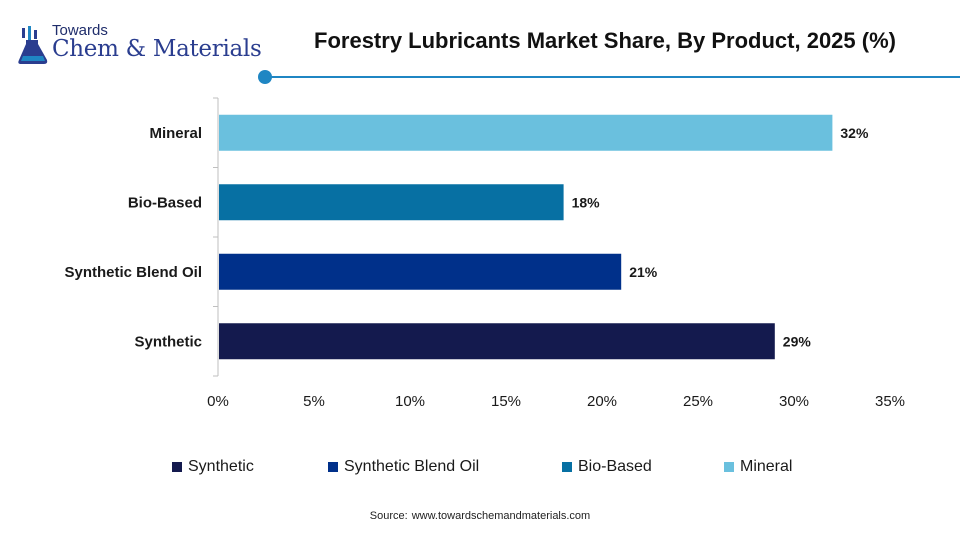  What do you see at coordinates (794, 401) in the screenshot?
I see `x-tick-label: 30%` at bounding box center [794, 401].